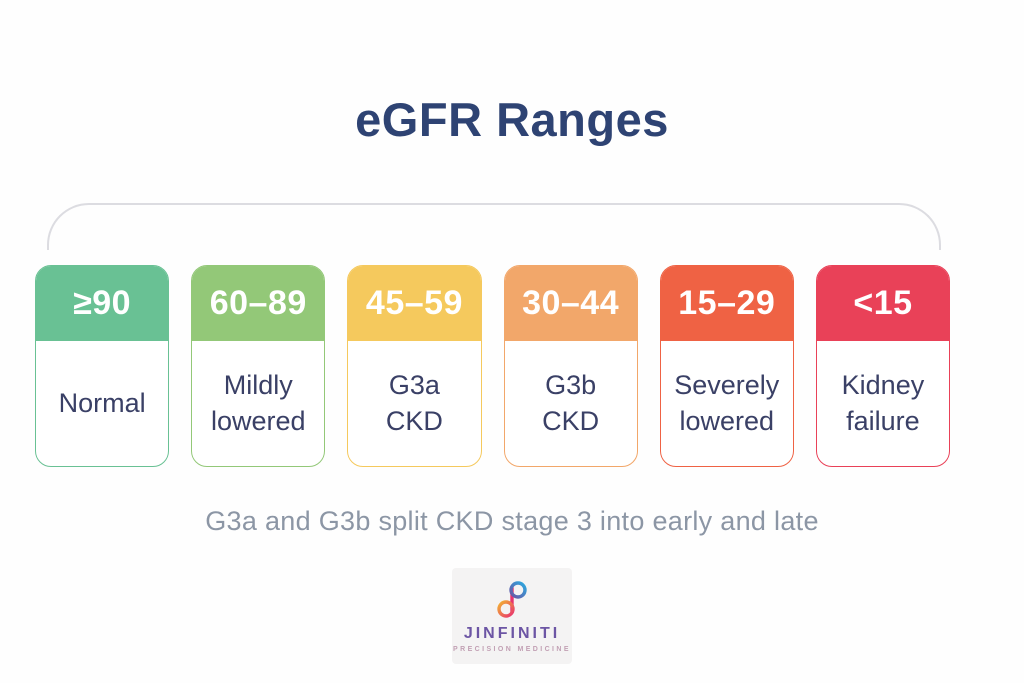 The image size is (1024, 683). What do you see at coordinates (512, 599) in the screenshot?
I see `jinfiniti-logo-icon` at bounding box center [512, 599].